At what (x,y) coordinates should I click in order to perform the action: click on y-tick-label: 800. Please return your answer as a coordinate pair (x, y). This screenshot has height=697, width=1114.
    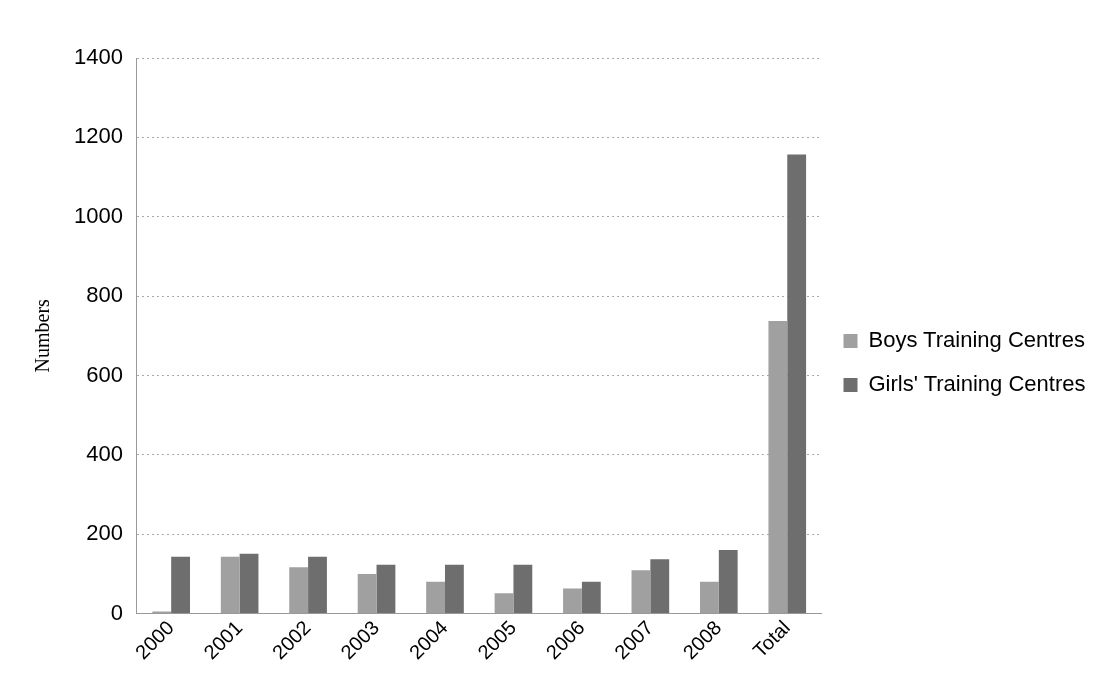
    Looking at the image, I should click on (104, 295).